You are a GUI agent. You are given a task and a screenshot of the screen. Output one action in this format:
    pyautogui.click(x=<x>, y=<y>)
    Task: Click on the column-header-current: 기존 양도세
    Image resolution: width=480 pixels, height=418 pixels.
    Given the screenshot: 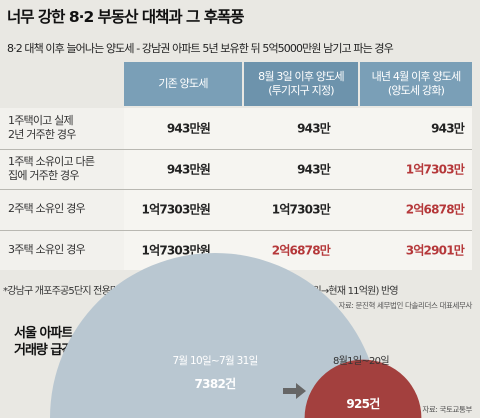 What is the action you would take?
    pyautogui.click(x=183, y=84)
    